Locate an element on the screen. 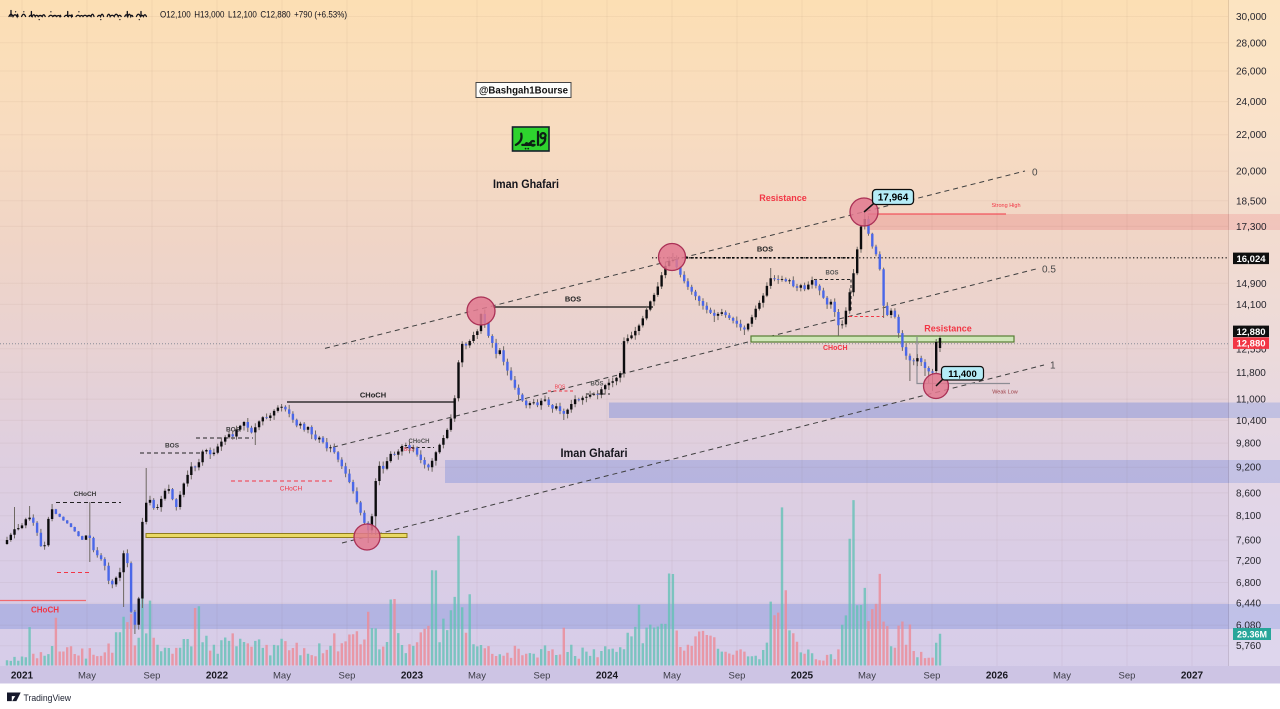 The image size is (1280, 709). svg-text: 11,400 is located at coordinates (962, 374).